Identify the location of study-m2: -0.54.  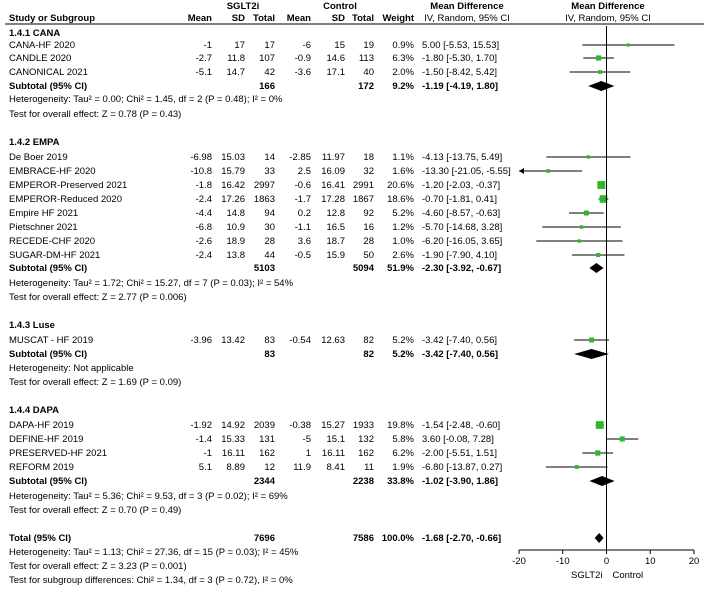
(300, 340).